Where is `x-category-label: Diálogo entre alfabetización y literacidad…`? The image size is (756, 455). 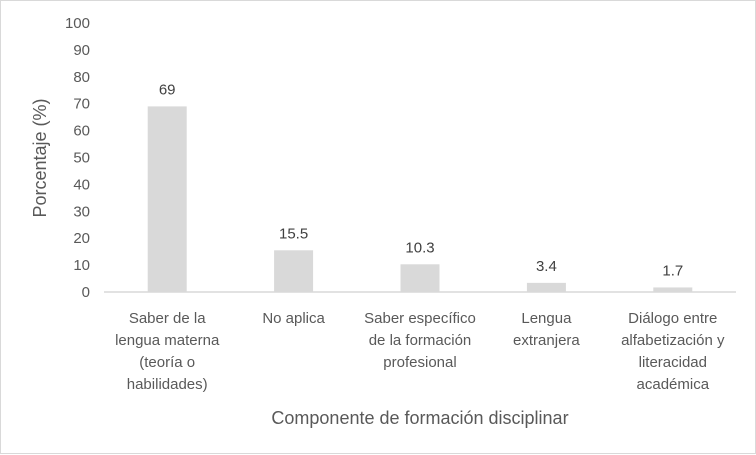 x-category-label: Diálogo entre alfabetización y literacidad… is located at coordinates (673, 351).